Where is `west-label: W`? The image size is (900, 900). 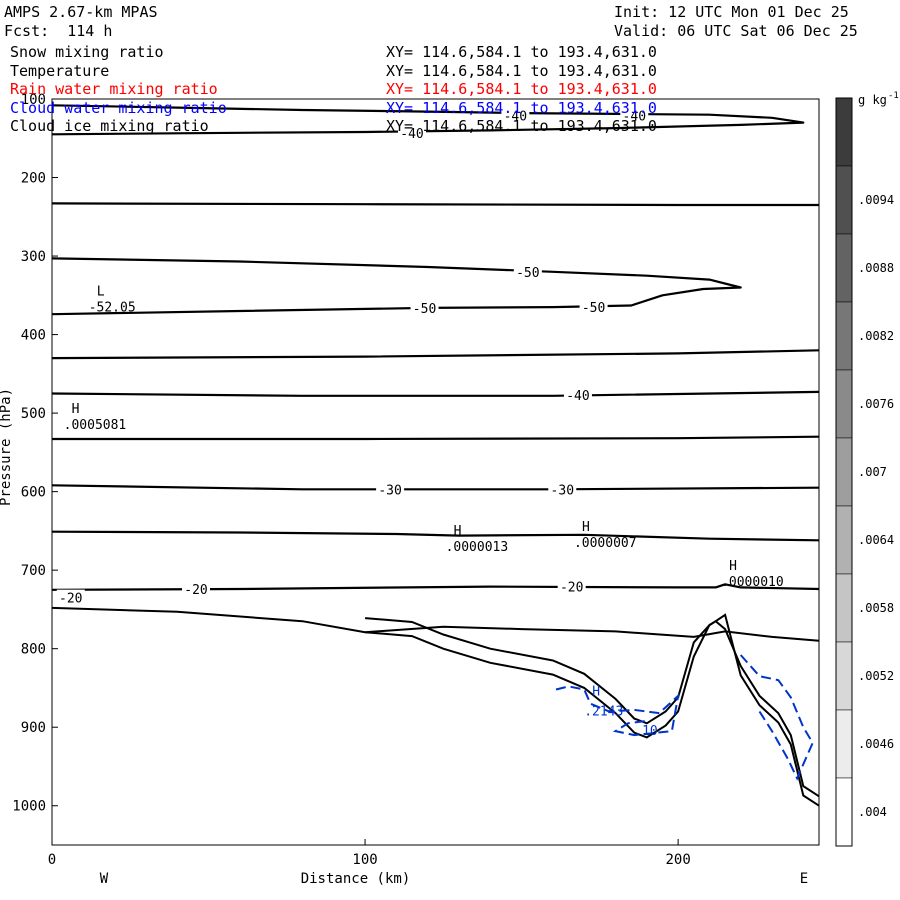
west-label: W is located at coordinates (104, 879).